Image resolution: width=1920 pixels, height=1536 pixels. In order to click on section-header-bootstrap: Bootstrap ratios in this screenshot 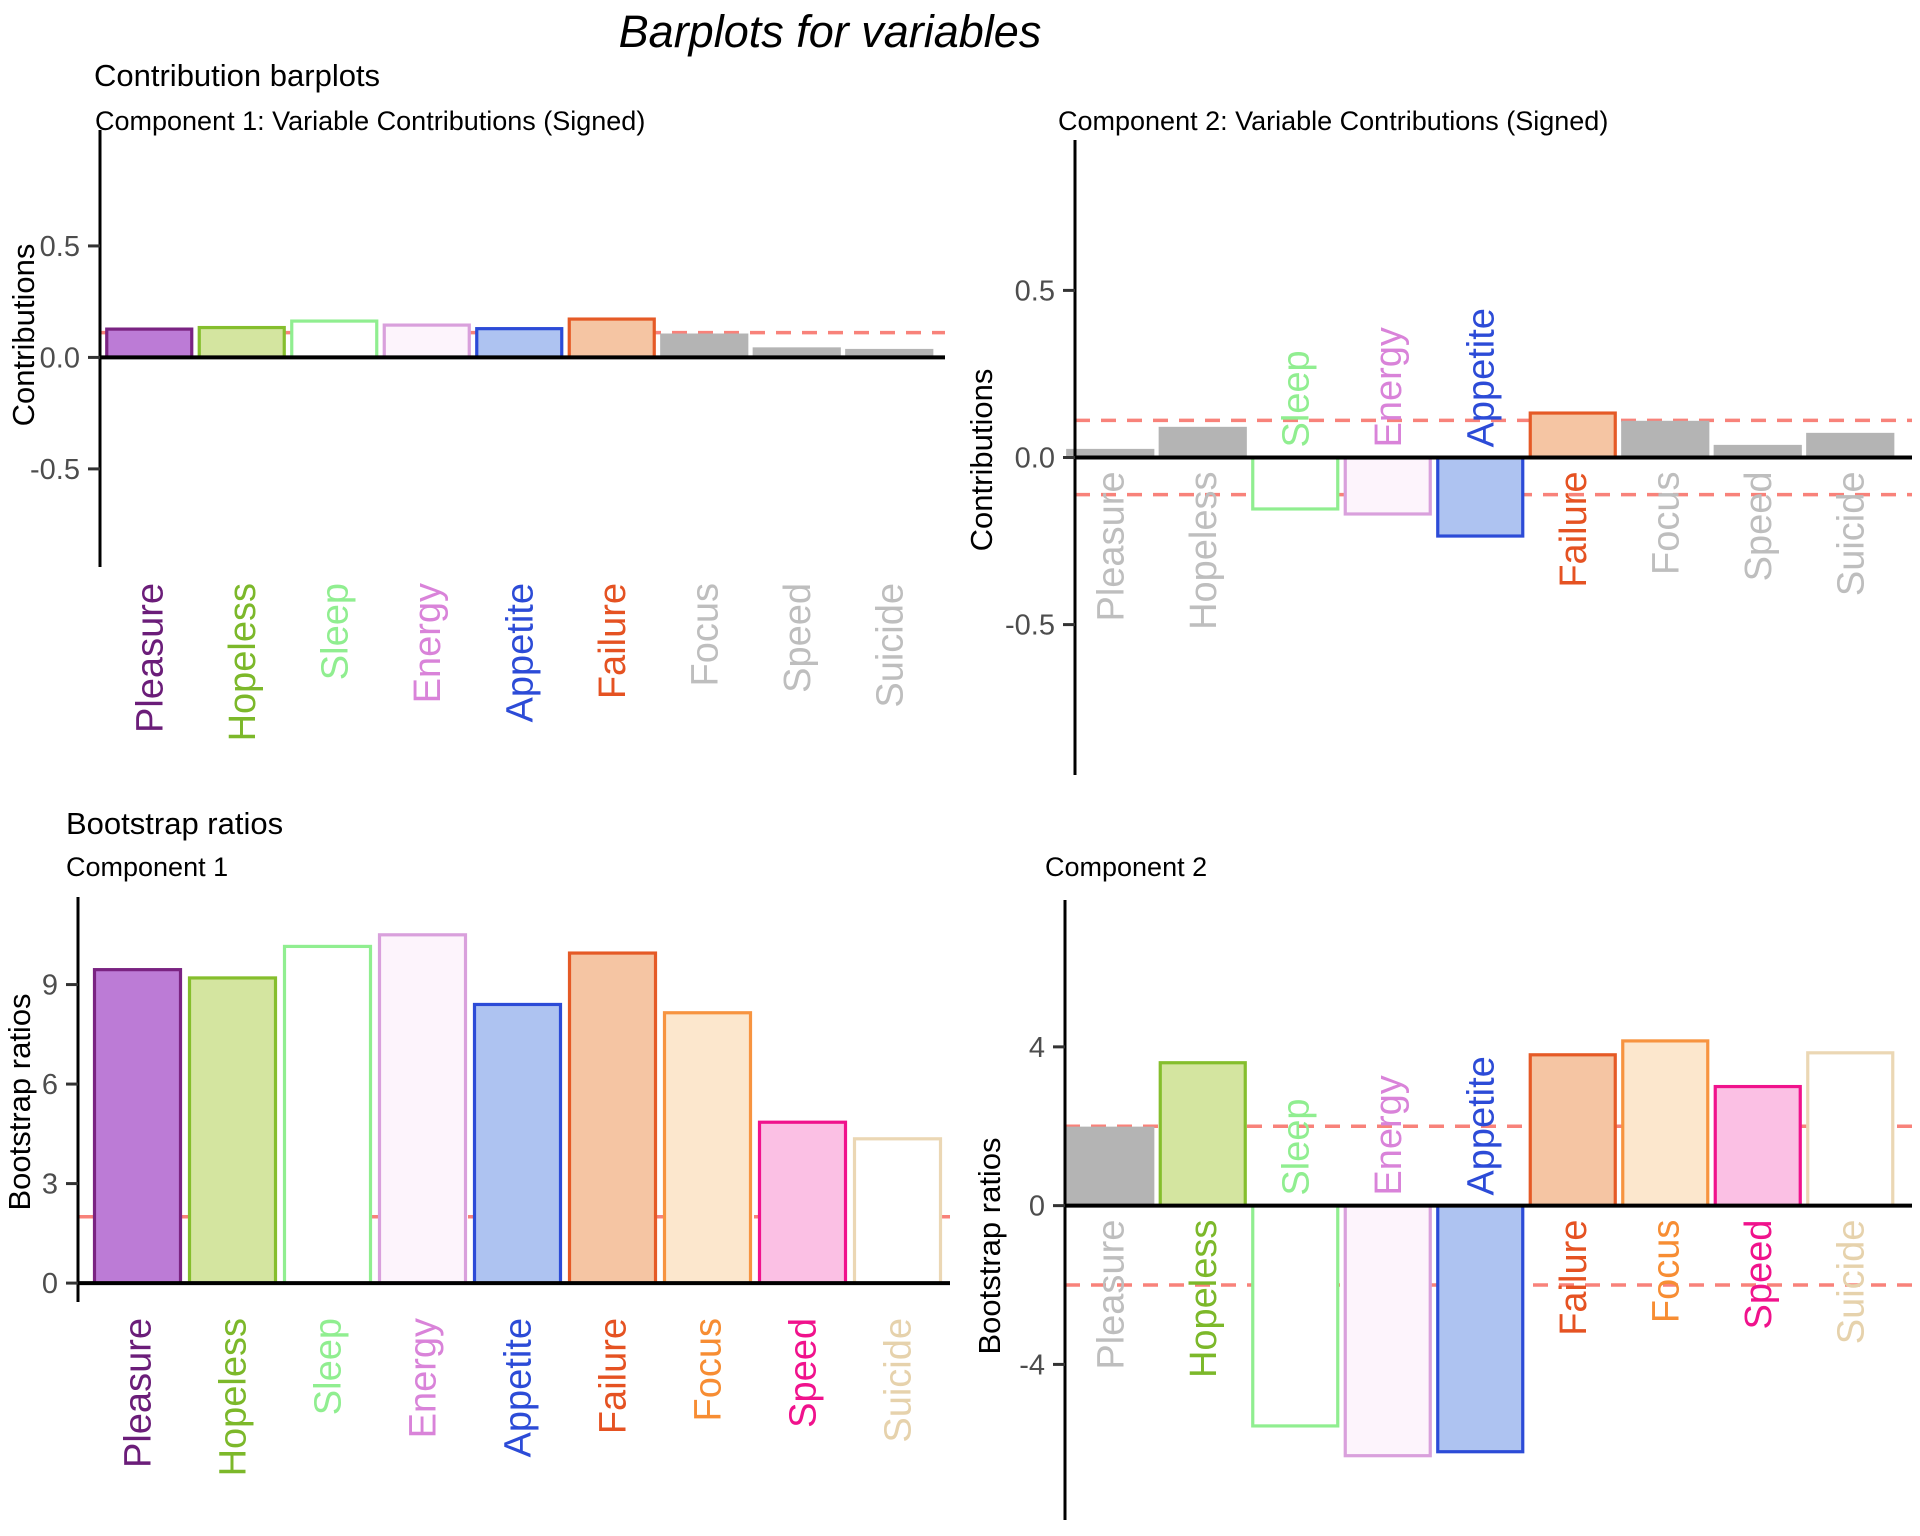, I will do `click(175, 823)`.